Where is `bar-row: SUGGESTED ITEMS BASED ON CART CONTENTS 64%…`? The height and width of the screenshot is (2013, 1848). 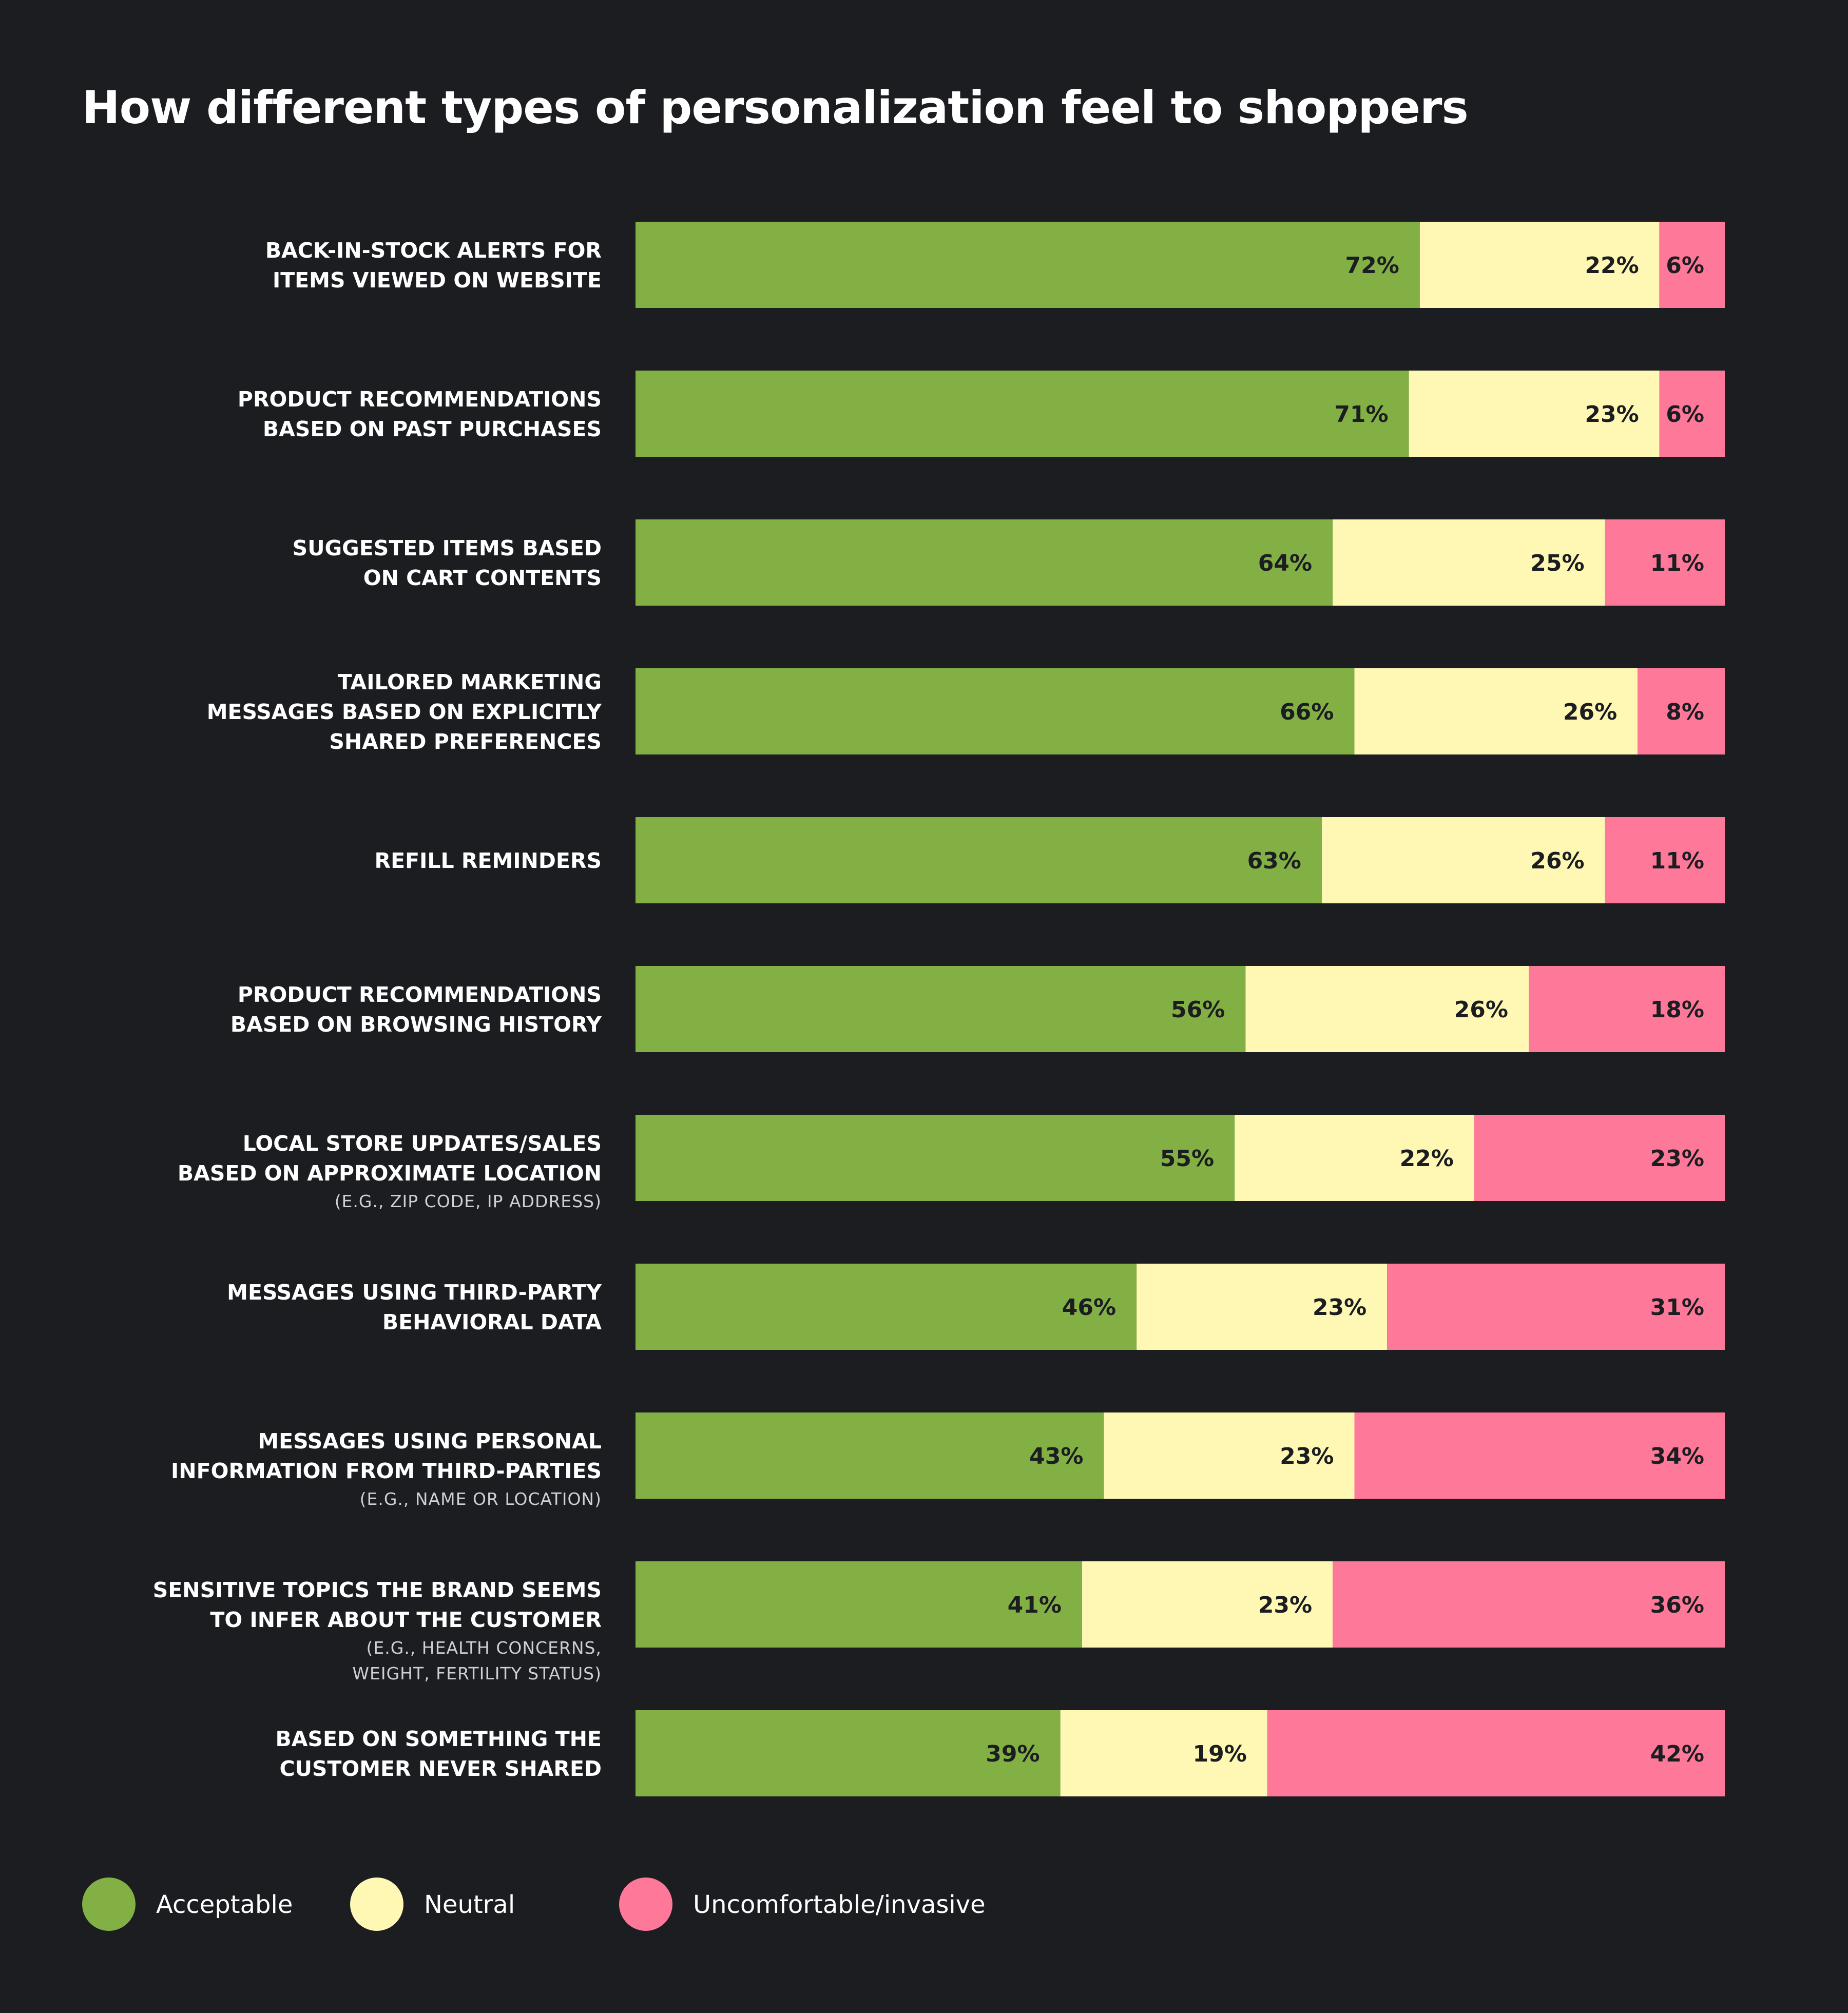 bar-row: SUGGESTED ITEMS BASED ON CART CONTENTS 64%… is located at coordinates (1009, 563).